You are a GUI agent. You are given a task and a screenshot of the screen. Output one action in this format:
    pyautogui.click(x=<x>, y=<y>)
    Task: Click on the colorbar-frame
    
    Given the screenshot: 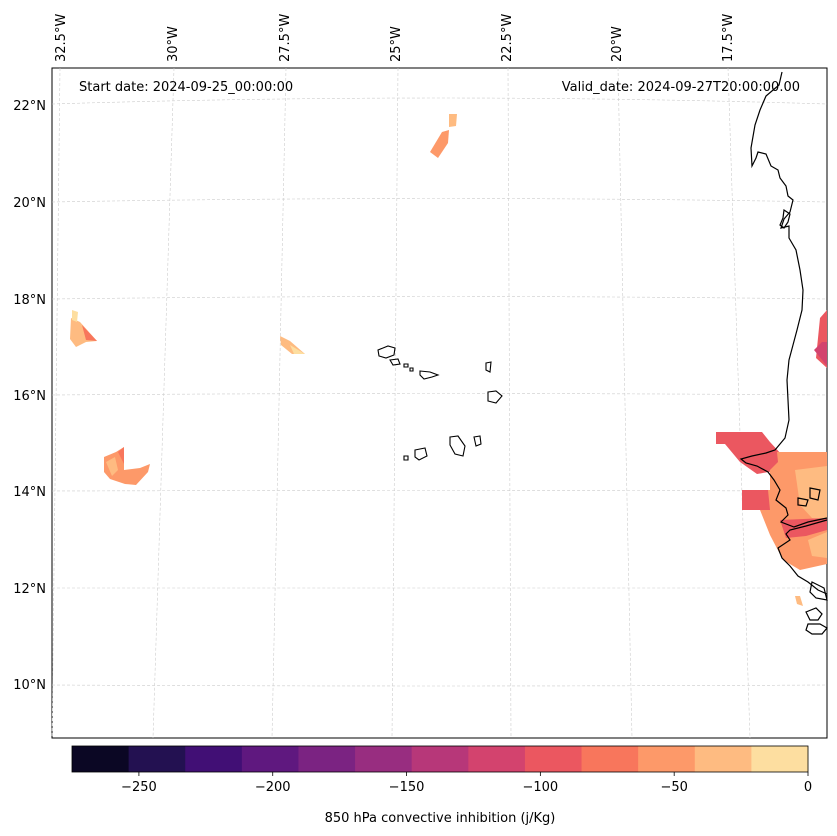 What is the action you would take?
    pyautogui.click(x=440, y=759)
    